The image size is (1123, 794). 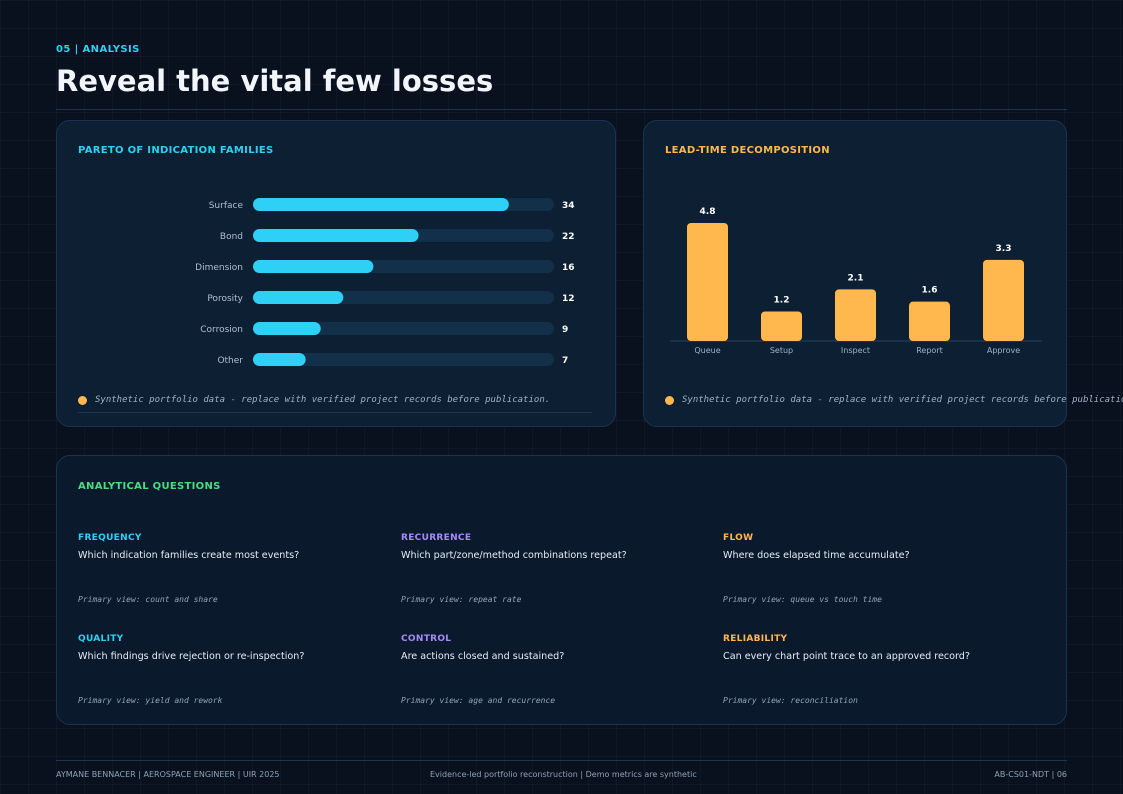 I want to click on bar-category-label: Inspect, so click(x=855, y=350).